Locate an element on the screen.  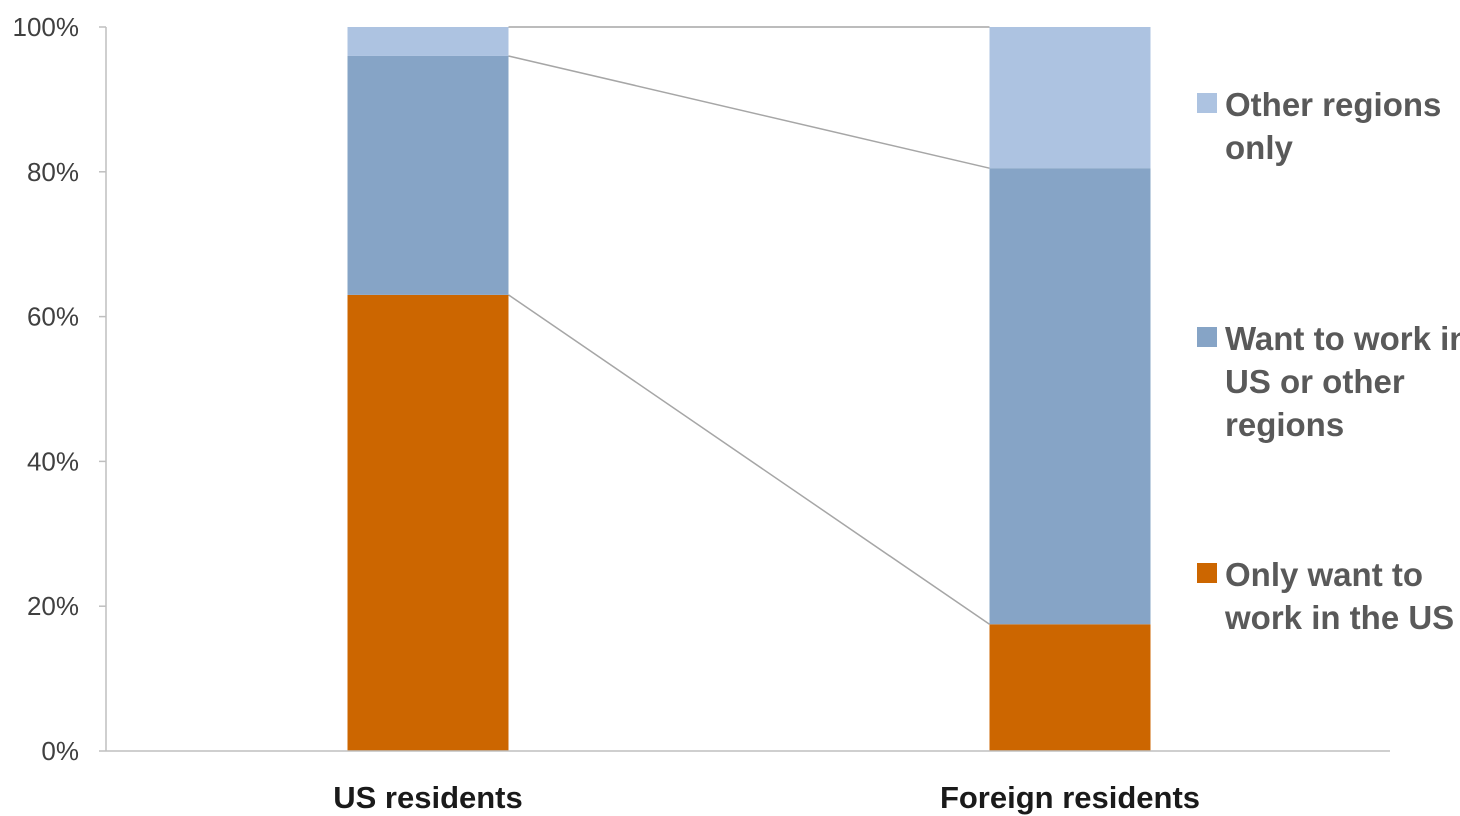
y-tick-label: 100% is located at coordinates (46, 27).